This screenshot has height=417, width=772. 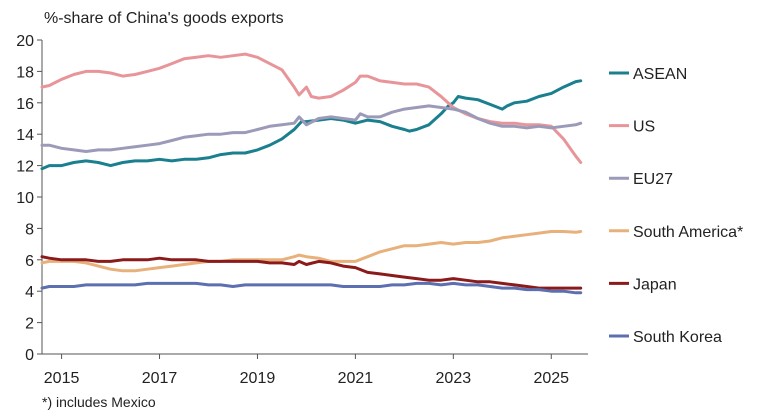 I want to click on y-tick-label: 12, so click(x=25, y=167).